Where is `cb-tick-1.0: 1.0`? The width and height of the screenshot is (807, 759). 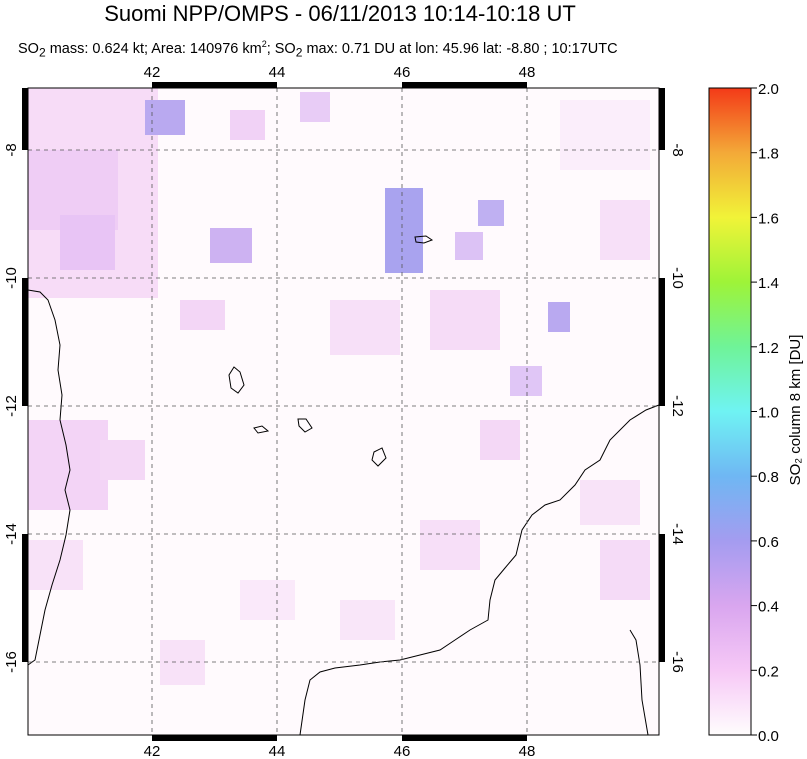 cb-tick-1.0: 1.0 is located at coordinates (768, 413).